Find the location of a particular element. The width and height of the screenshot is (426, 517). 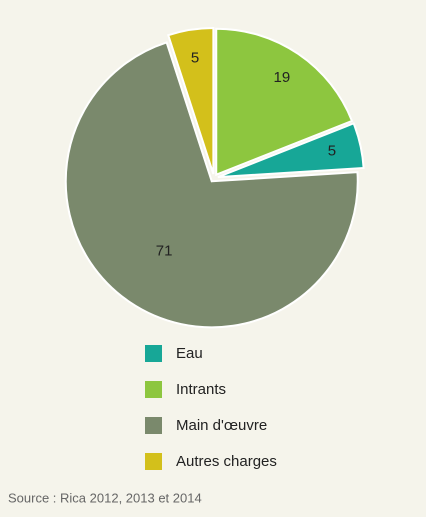

slice-label: 71 is located at coordinates (164, 250).